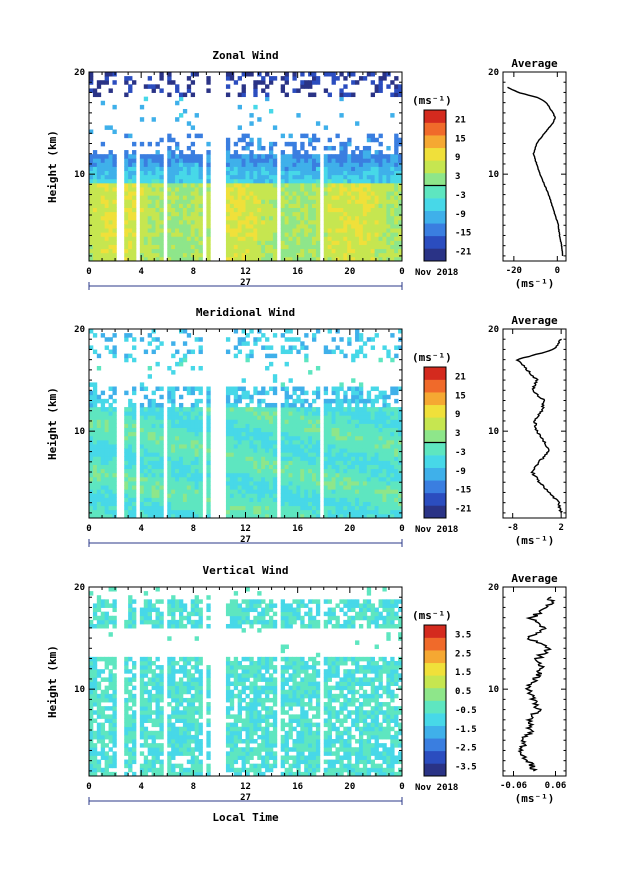  I want to click on x-tick-label: 16, so click(297, 529).